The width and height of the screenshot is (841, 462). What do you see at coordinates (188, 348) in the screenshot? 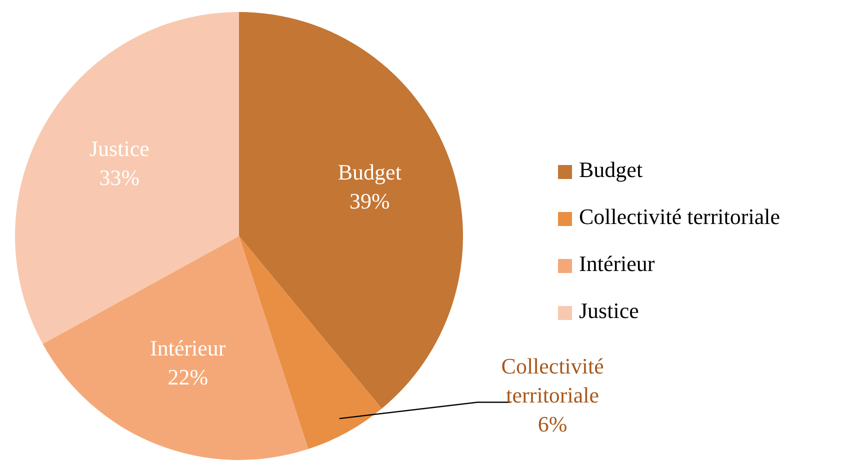
I see `slice-label: Intérieur` at bounding box center [188, 348].